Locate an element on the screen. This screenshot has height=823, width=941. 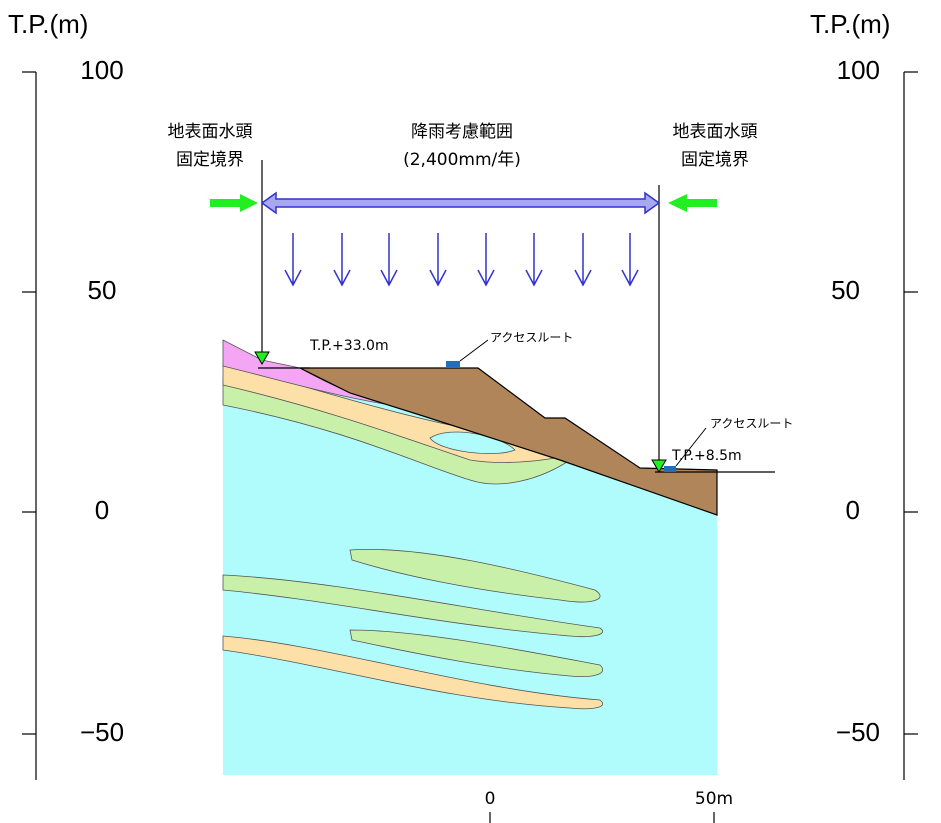
label: T.P.+33.0m is located at coordinates (349, 346).